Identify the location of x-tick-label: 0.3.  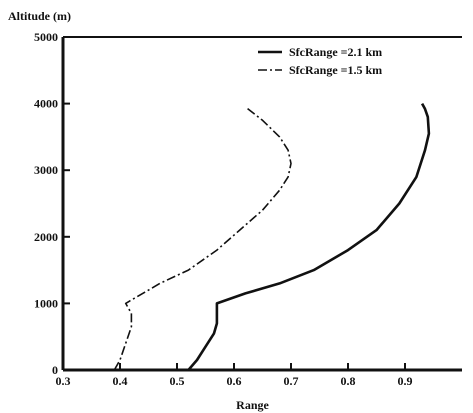
(63, 381).